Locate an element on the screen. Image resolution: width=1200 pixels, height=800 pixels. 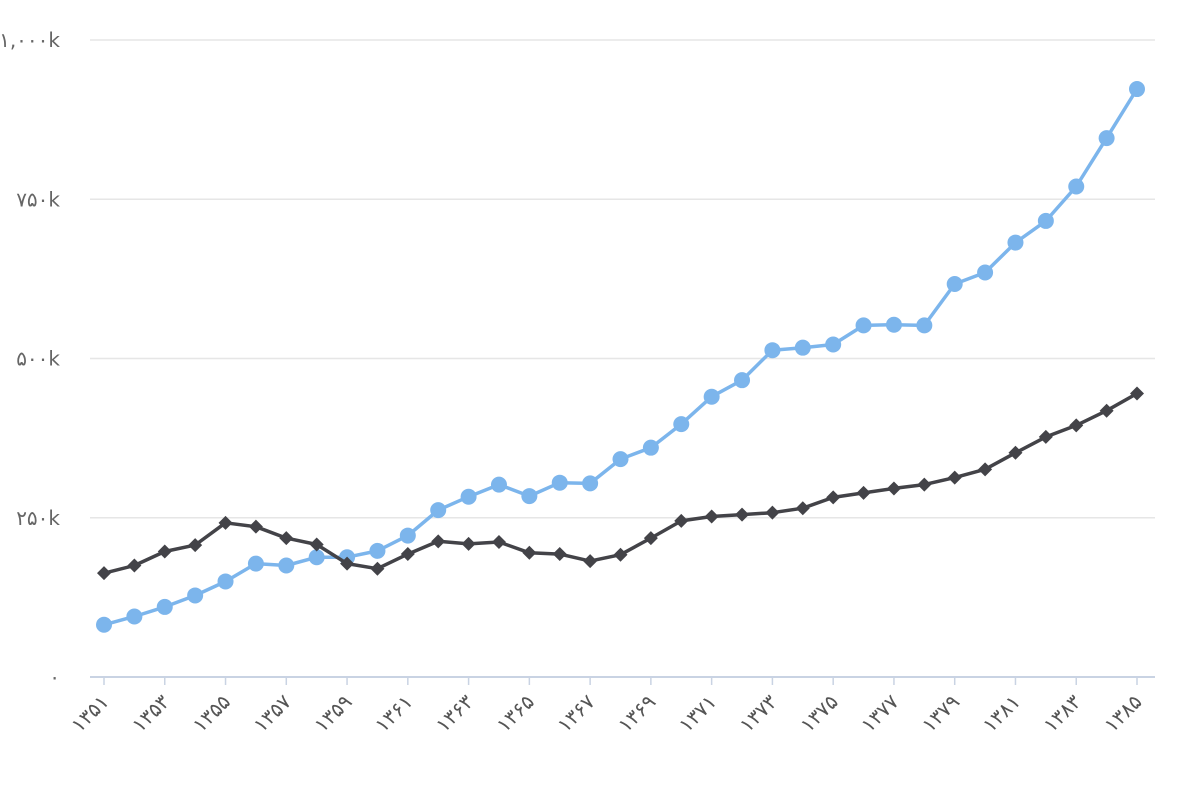
x-tick-label: ۱۳۷۷ is located at coordinates (880, 713).